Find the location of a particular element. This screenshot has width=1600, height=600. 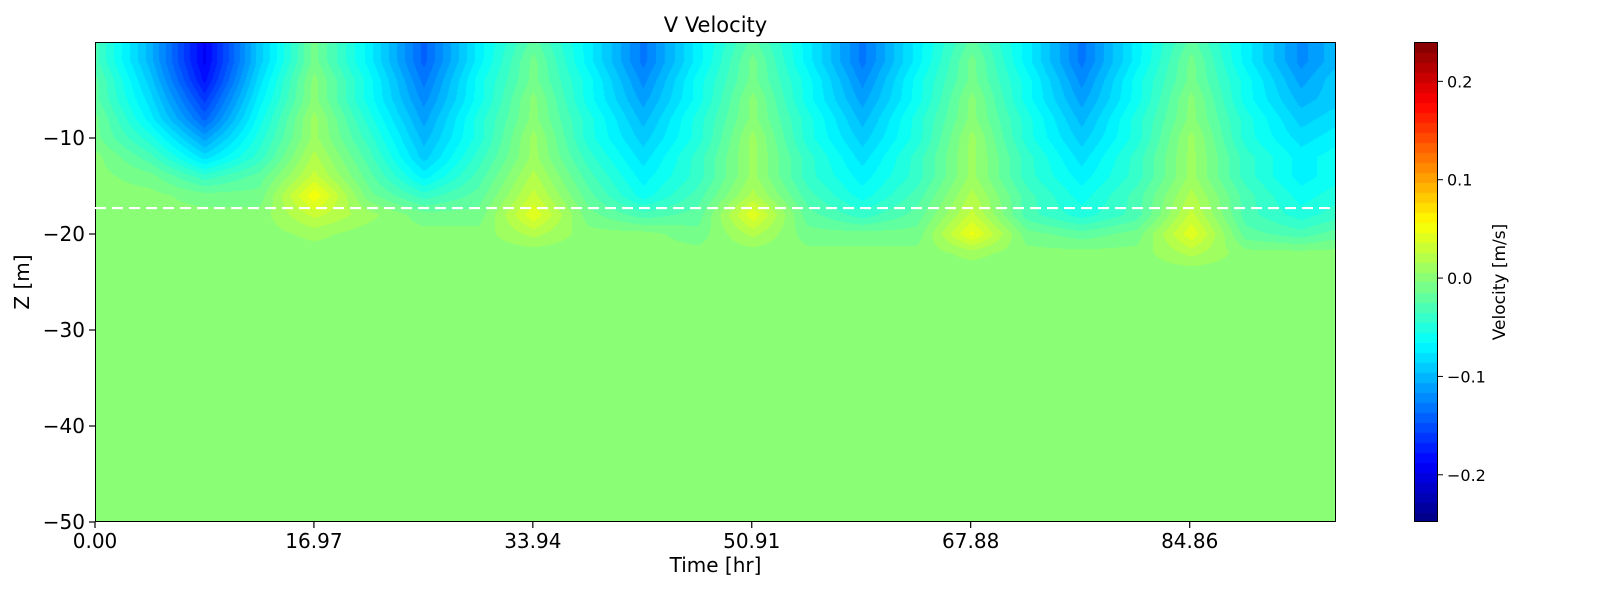

colorbar-label: Velocity [m/s] is located at coordinates (1500, 282).